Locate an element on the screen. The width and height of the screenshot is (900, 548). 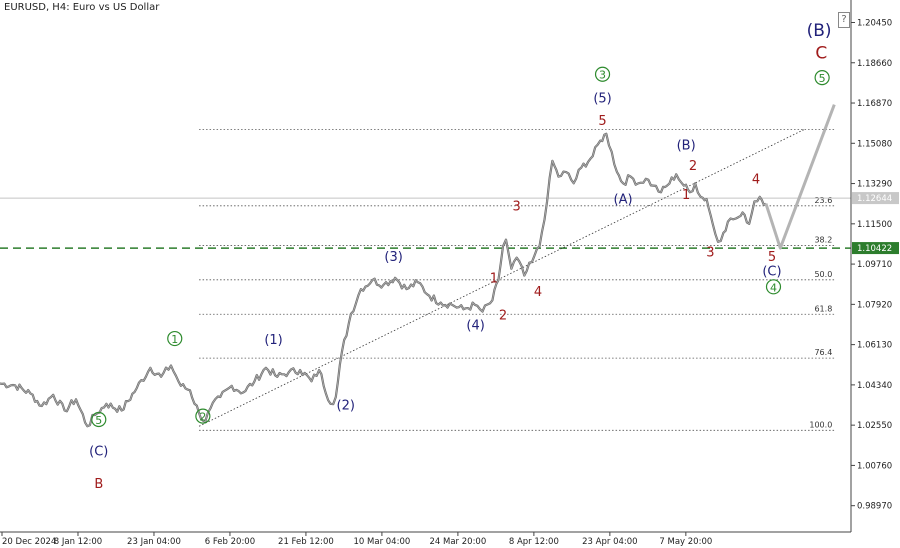
y-tick-label-2: 1.16870 is located at coordinates (874, 104).